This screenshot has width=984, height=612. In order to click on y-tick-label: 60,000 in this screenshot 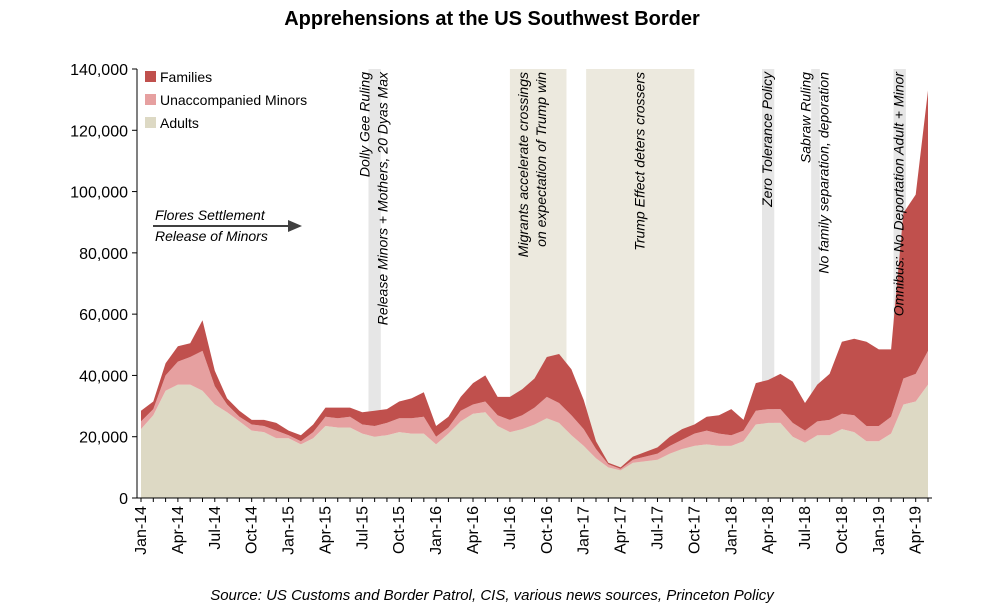, I will do `click(103, 315)`.